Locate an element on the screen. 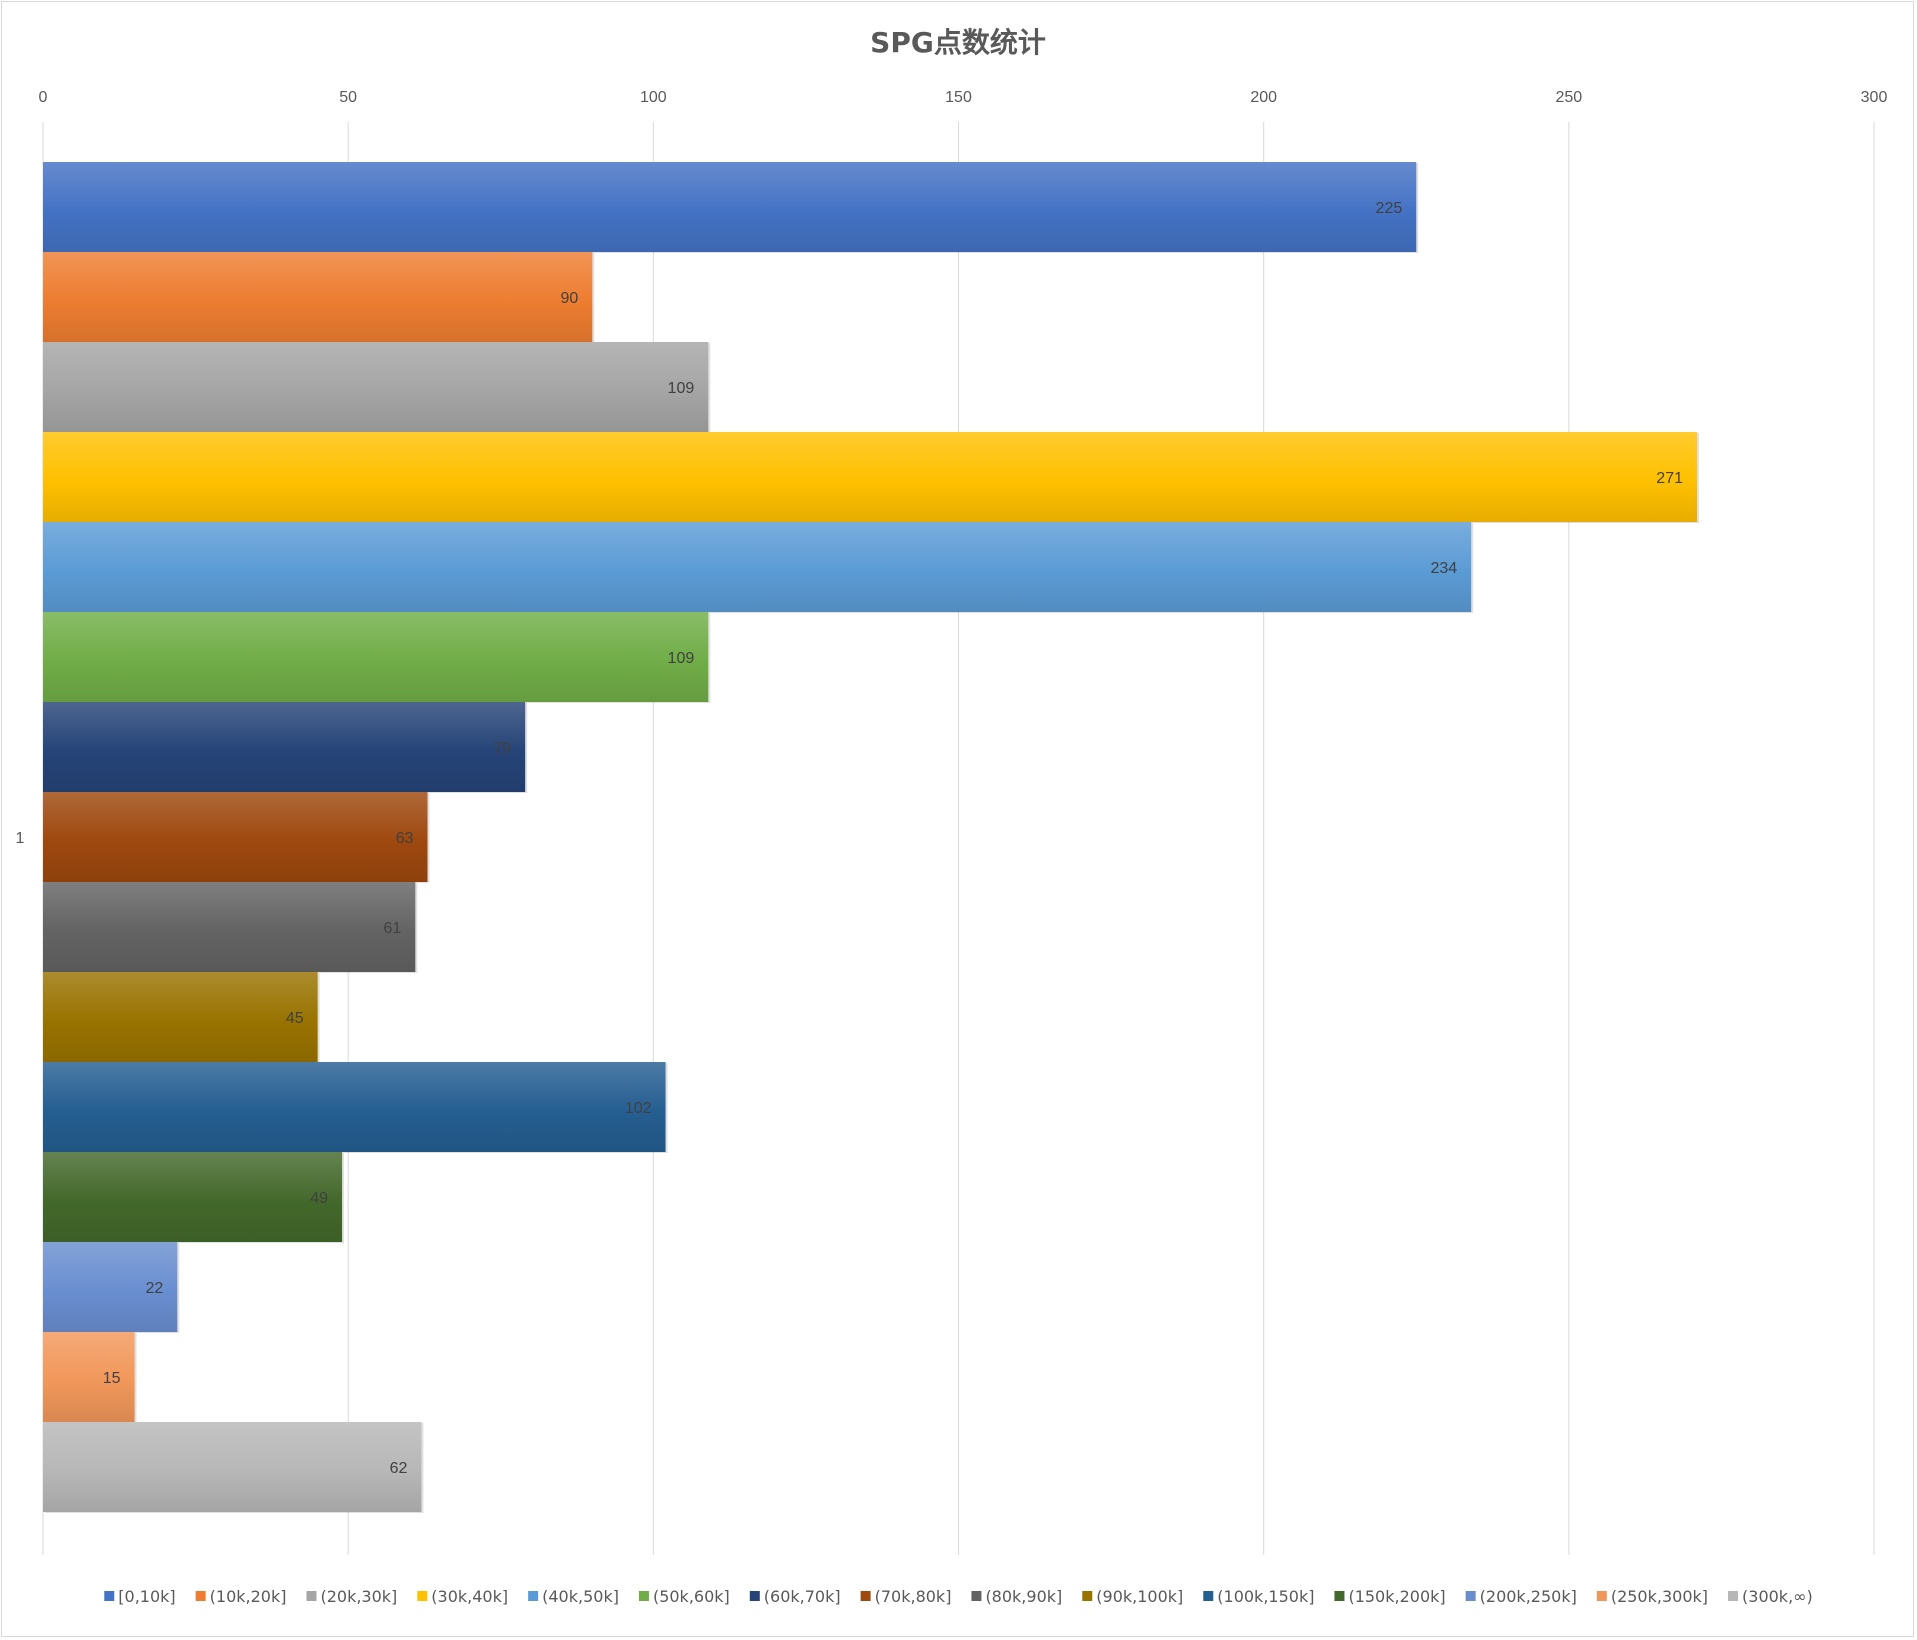 Image resolution: width=1917 pixels, height=1640 pixels. legend-label: (70k,80k] is located at coordinates (913, 1596).